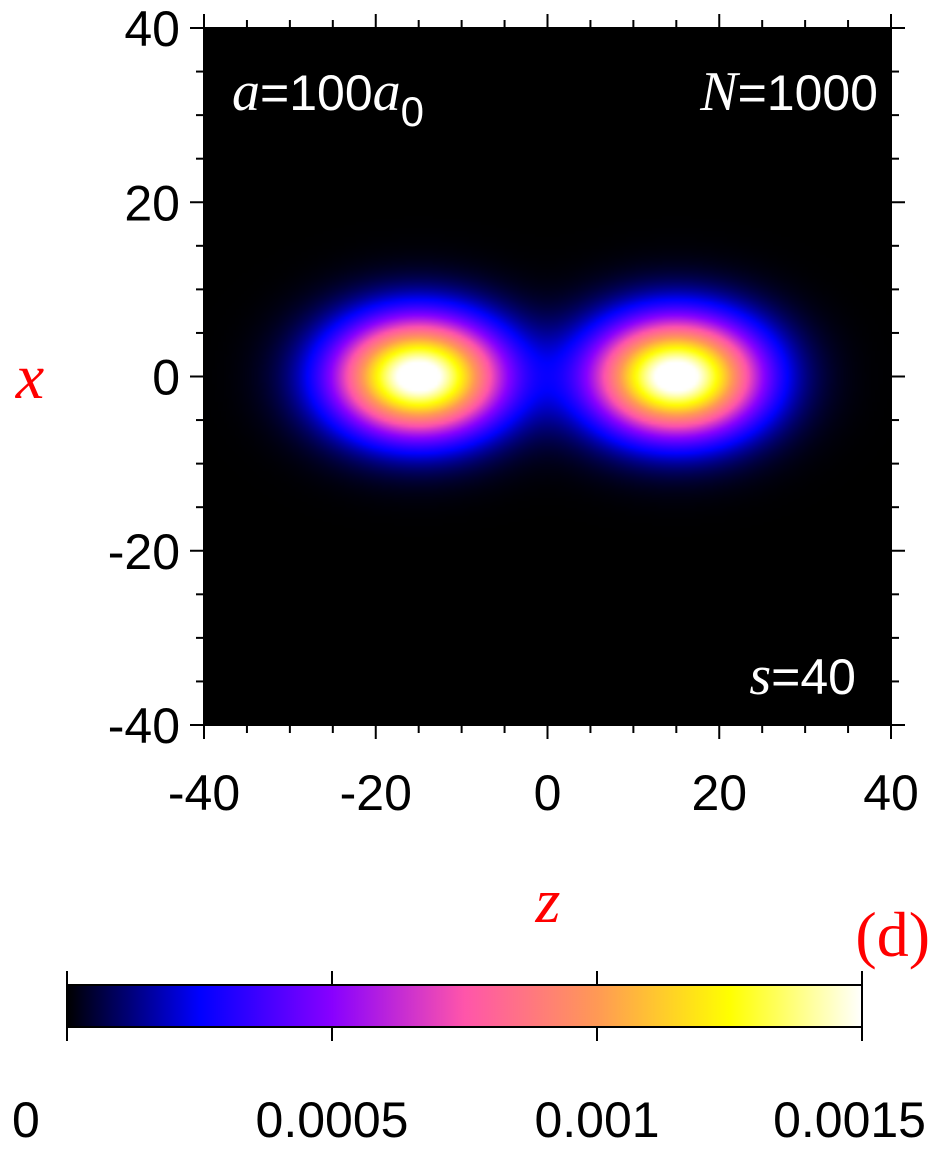 The height and width of the screenshot is (1154, 938). Describe the element at coordinates (166, 378) in the screenshot. I see `y-tick-label: 0` at that location.